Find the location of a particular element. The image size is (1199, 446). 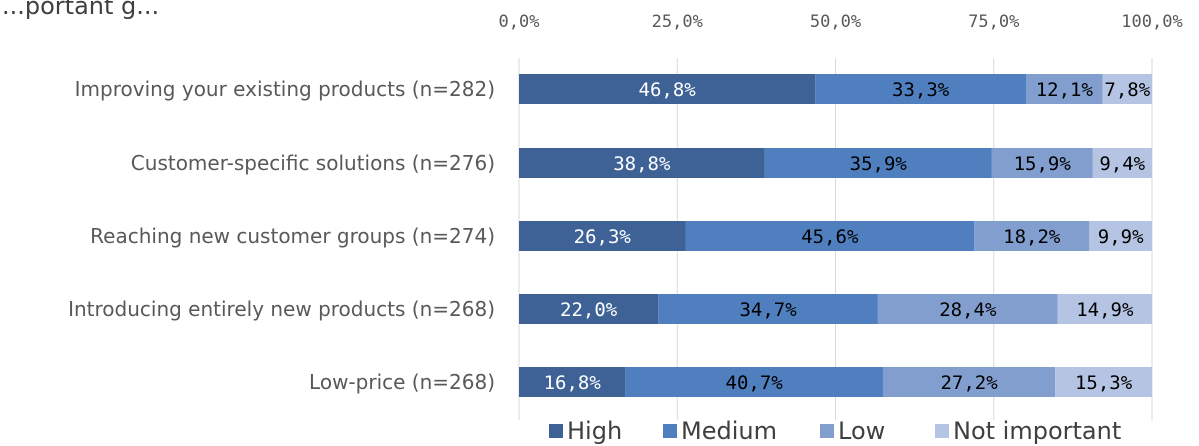

x-tick-label: 0,0% is located at coordinates (519, 22).